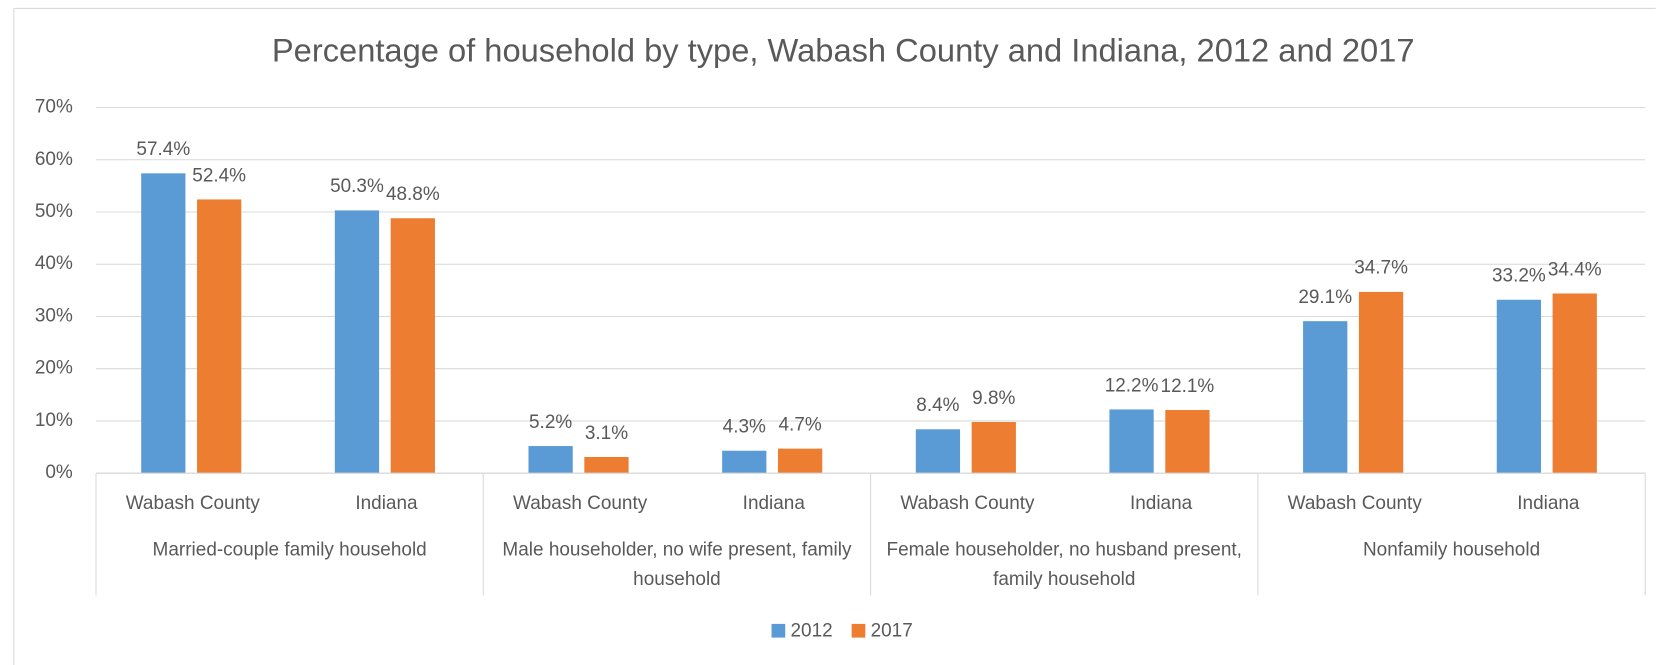  Describe the element at coordinates (1188, 386) in the screenshot. I see `data-label: 12.1%` at that location.